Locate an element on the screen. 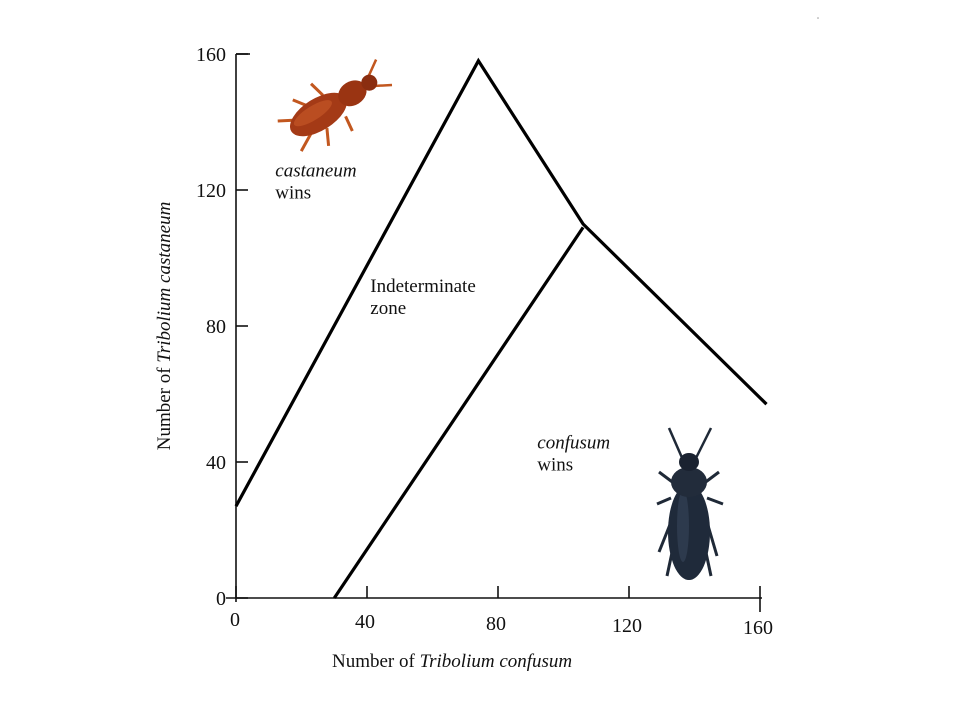 The width and height of the screenshot is (960, 720). y-tick-label: 0 is located at coordinates (221, 599).